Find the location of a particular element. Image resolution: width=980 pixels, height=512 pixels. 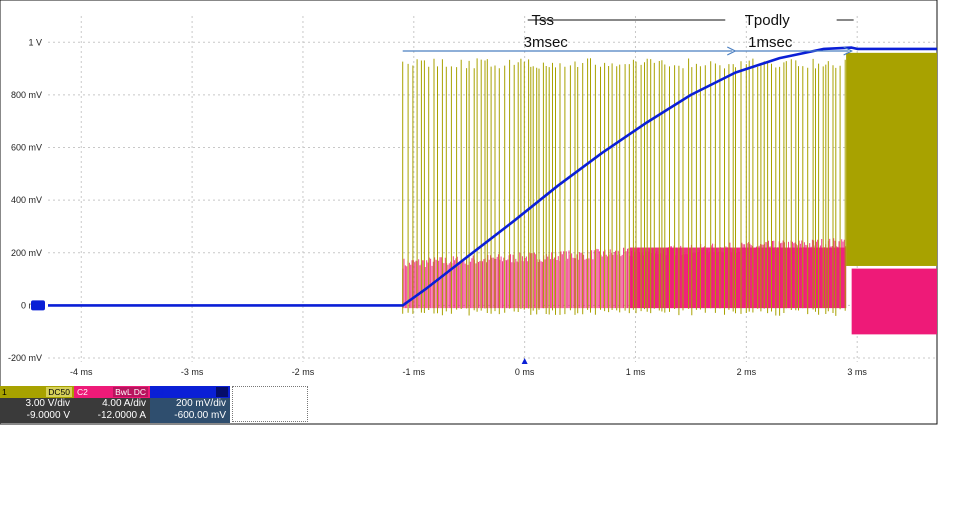

x-tick-label: -3 ms is located at coordinates (192, 372).